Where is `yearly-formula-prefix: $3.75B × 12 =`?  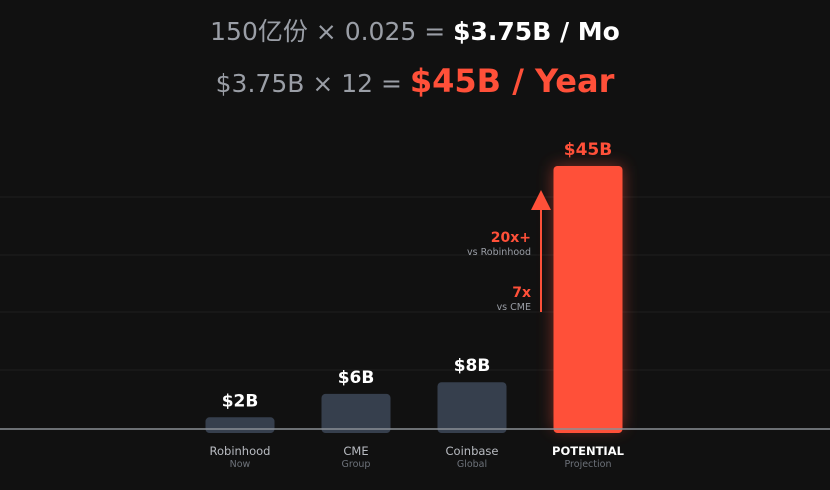 yearly-formula-prefix: $3.75B × 12 = is located at coordinates (312, 83).